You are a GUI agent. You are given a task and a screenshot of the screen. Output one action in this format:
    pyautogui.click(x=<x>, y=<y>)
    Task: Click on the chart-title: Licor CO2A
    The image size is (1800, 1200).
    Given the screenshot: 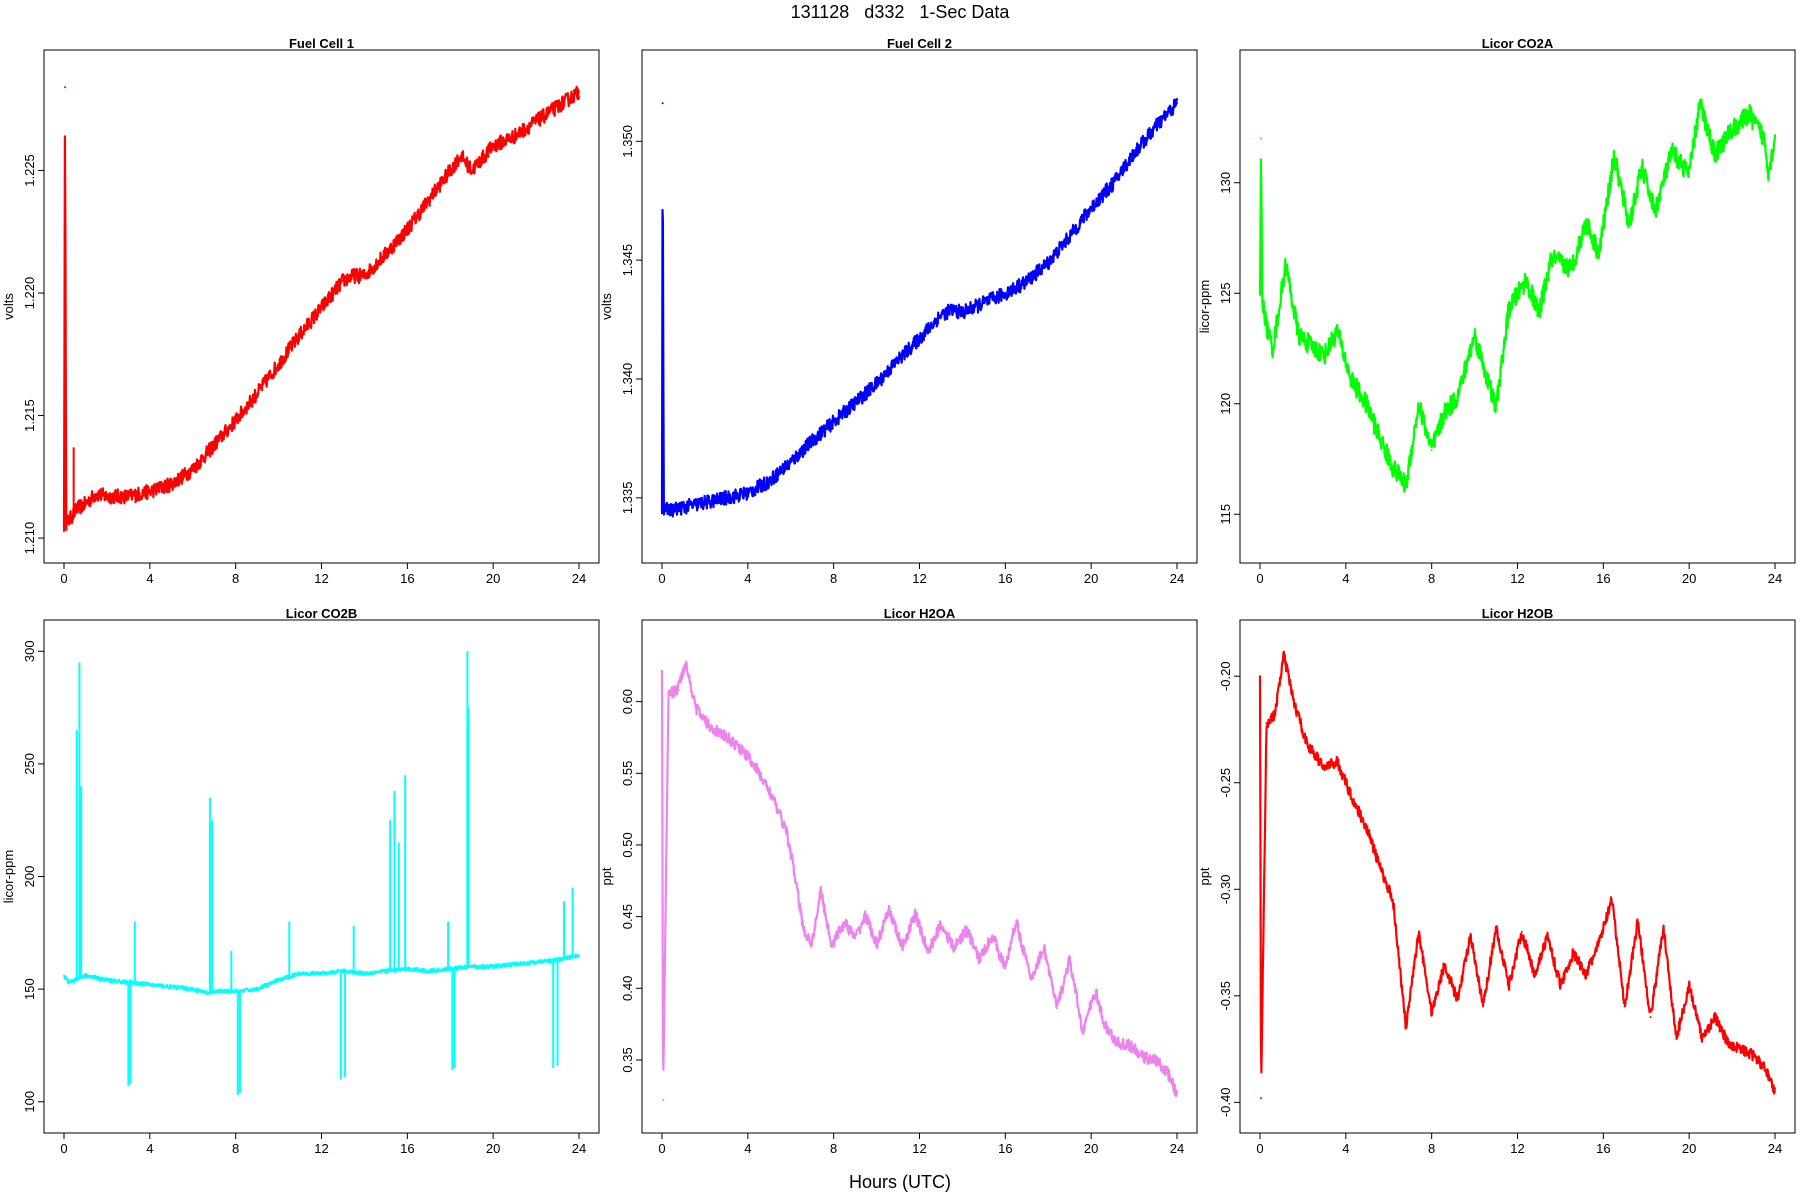 What is the action you would take?
    pyautogui.click(x=1518, y=43)
    